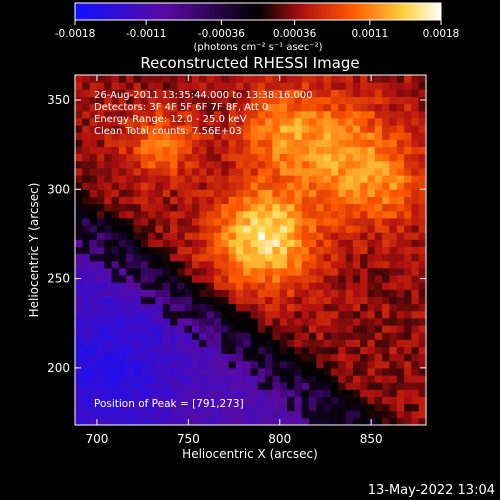  Describe the element at coordinates (168, 131) in the screenshot. I see `annotation-line: Clean Total counts: 7.56E+03` at that location.